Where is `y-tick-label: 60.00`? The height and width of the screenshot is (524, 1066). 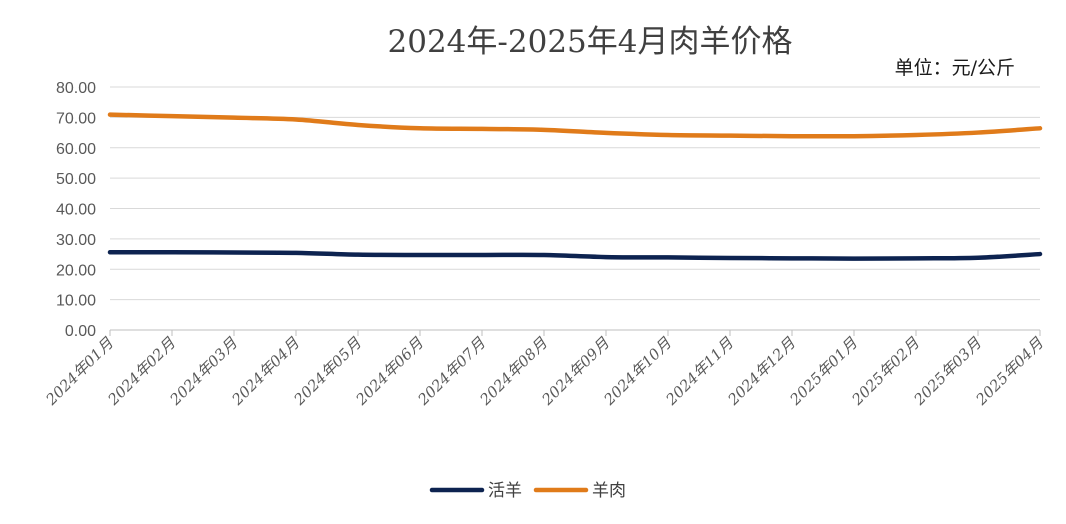
y-tick-label: 60.00 is located at coordinates (76, 149).